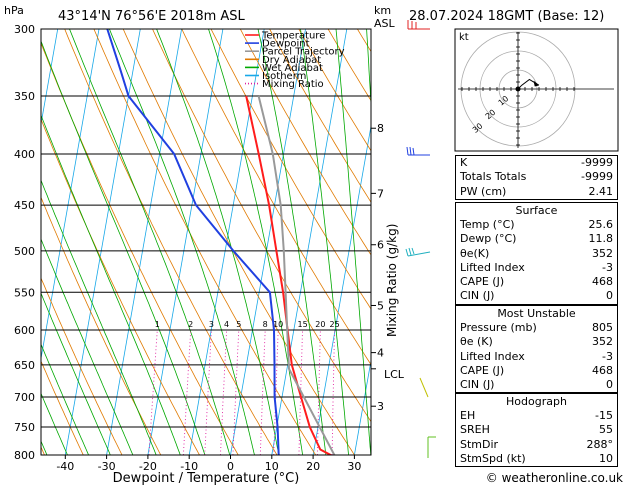  Describe the element at coordinates (487, 224) in the screenshot. I see `surface-temp-label: Temp (°C)` at that location.